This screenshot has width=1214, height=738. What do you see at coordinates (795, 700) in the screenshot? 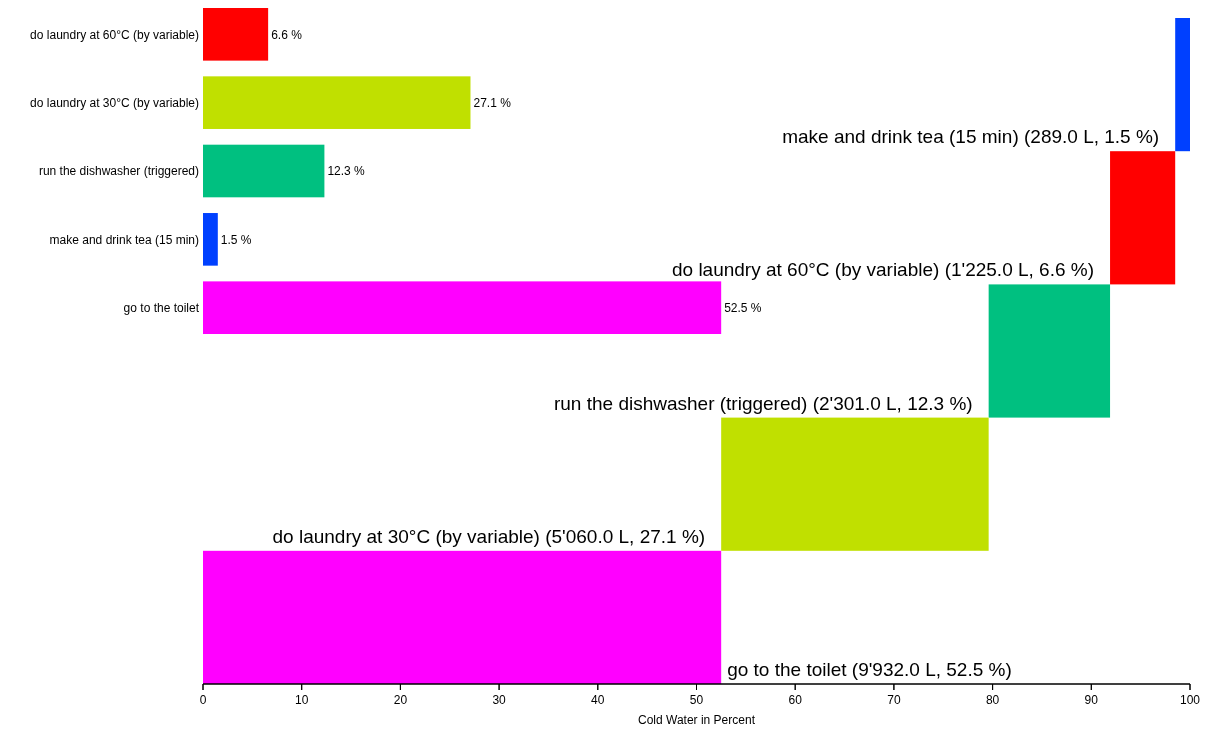
I see `x-tick-label: 60` at bounding box center [795, 700].